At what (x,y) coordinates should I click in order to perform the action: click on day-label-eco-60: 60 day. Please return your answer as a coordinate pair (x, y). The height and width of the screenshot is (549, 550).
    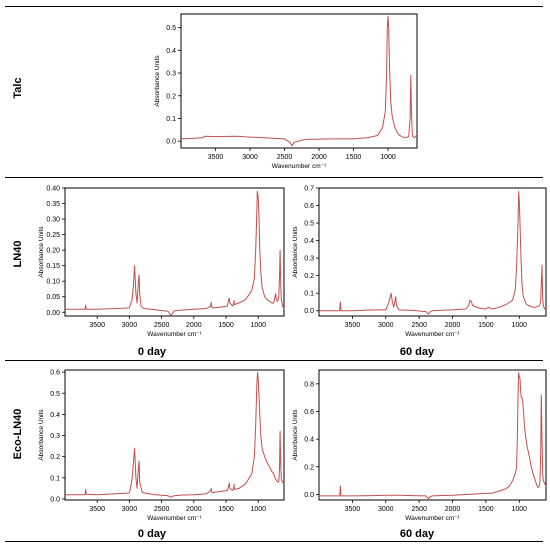
    Looking at the image, I should click on (417, 534).